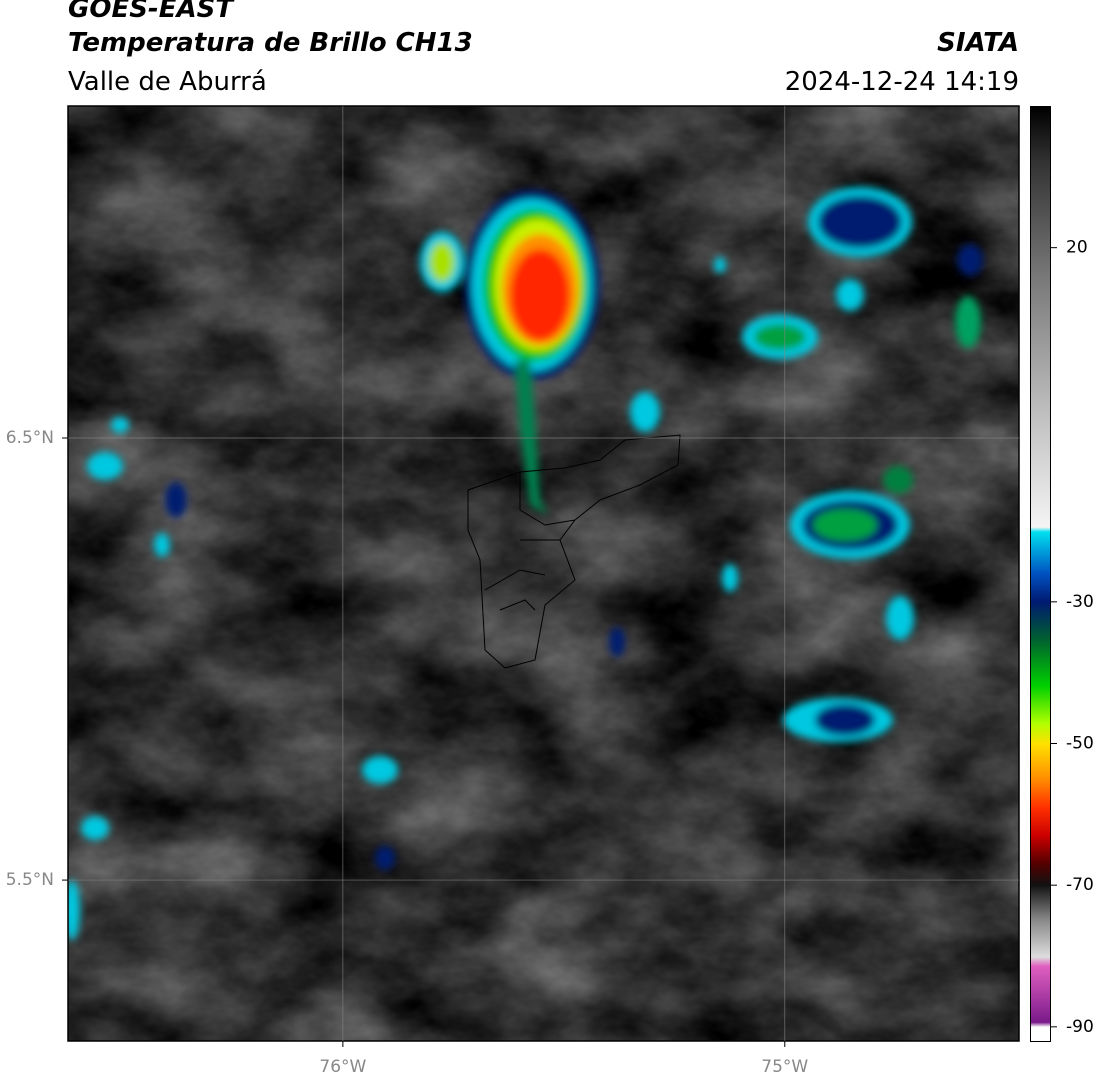 The image size is (1094, 1078). I want to click on timestamp: 2024-12-24 14:19, so click(901, 82).